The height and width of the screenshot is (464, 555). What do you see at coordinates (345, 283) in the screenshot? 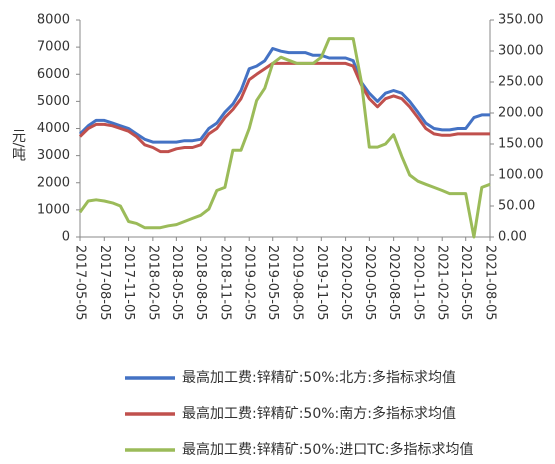
I see `x-tick-label: 2020-02-05` at bounding box center [345, 283].